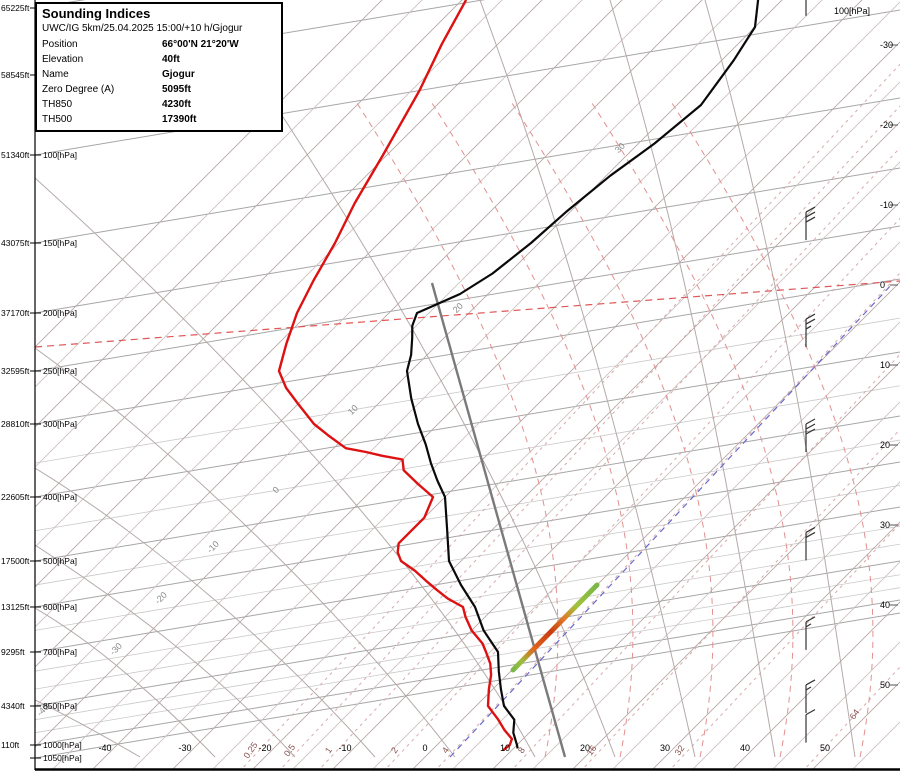 The width and height of the screenshot is (900, 773). What do you see at coordinates (353, 410) in the screenshot?
I see `dry-adiabat-label: 10` at bounding box center [353, 410].